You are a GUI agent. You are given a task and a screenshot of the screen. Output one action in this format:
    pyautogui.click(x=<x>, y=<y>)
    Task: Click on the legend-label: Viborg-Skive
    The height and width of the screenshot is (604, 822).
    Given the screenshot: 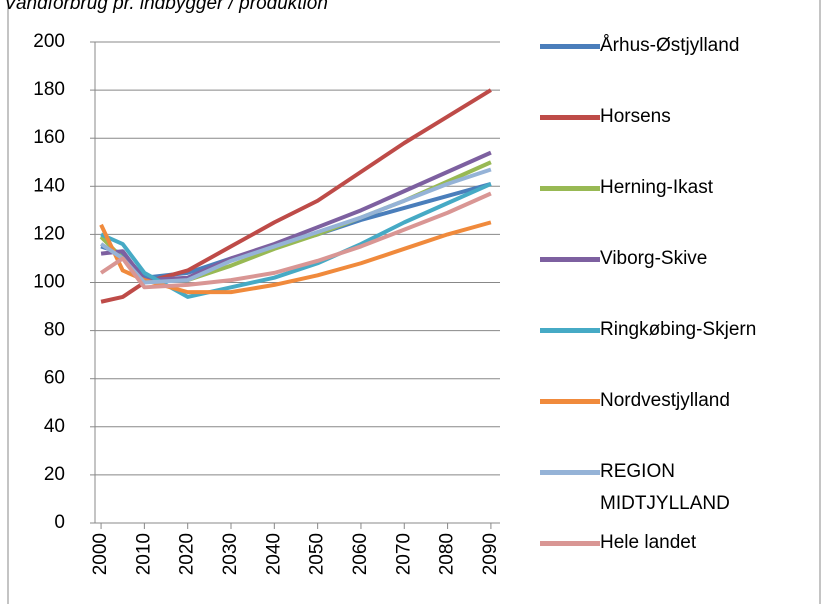 What is the action you would take?
    pyautogui.click(x=654, y=258)
    